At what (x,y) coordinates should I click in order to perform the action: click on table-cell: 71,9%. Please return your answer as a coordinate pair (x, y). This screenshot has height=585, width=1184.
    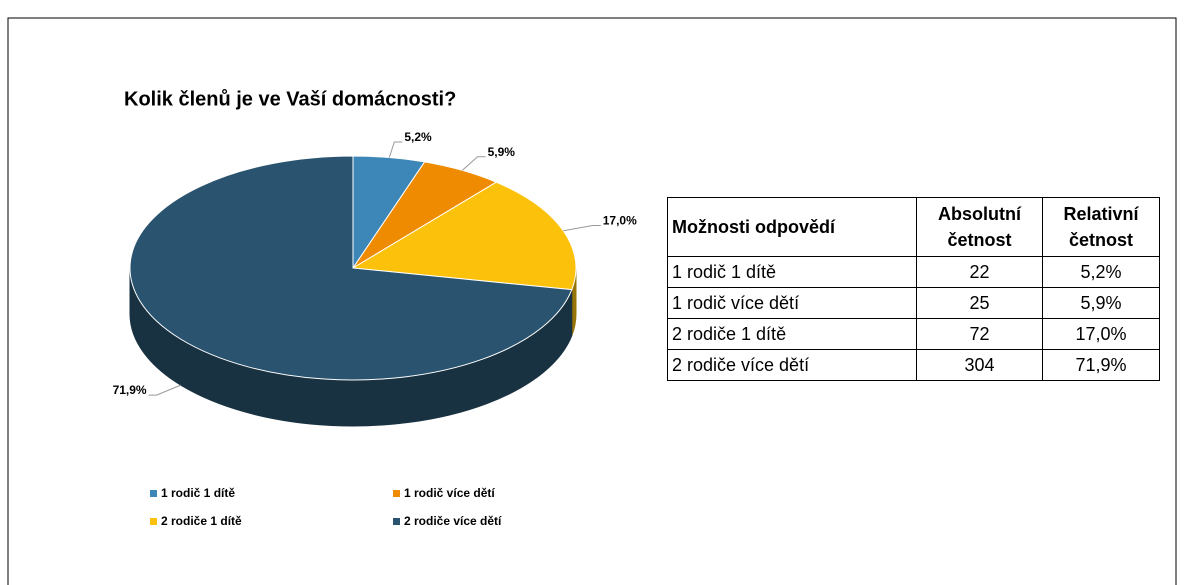
    Looking at the image, I should click on (1101, 365).